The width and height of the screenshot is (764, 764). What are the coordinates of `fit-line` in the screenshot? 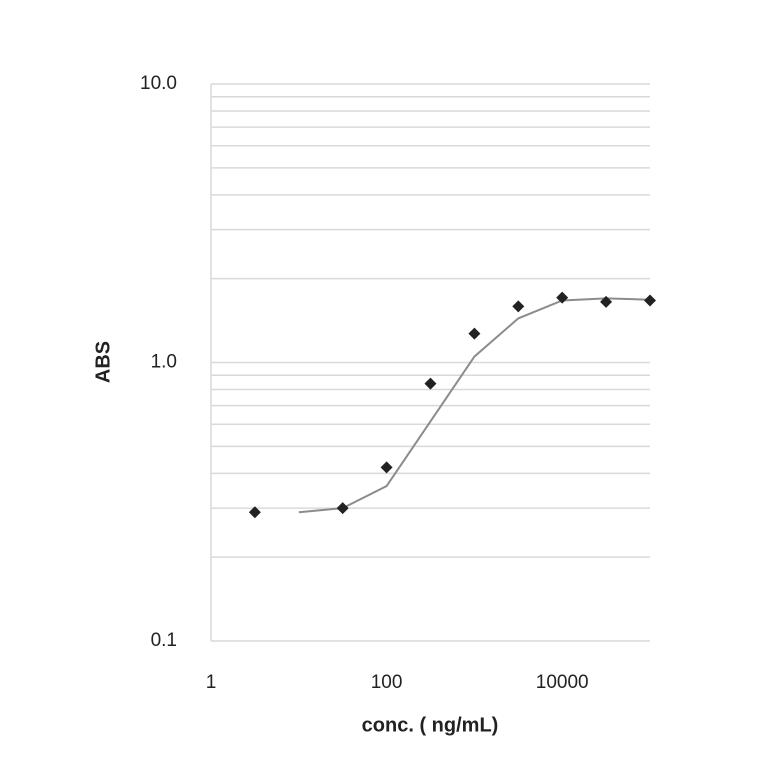 It's located at (474, 405).